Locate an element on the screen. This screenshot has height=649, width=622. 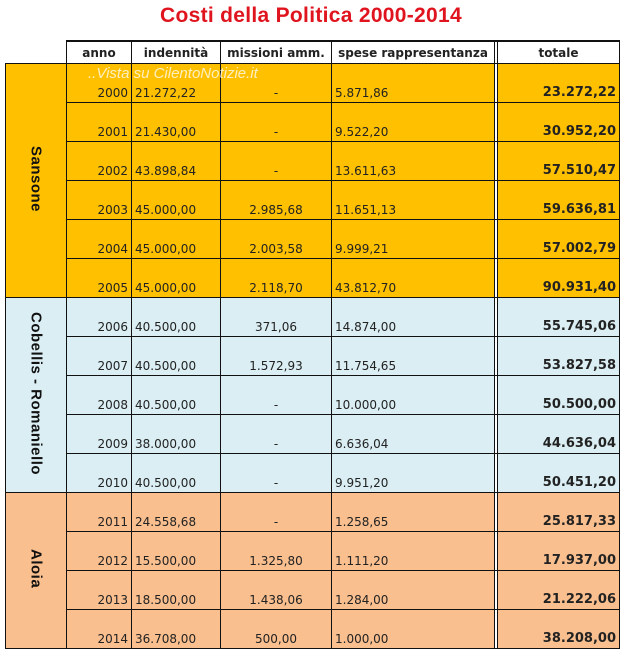
group-label-cell: Cobellis - Romaniello is located at coordinates (36, 395).